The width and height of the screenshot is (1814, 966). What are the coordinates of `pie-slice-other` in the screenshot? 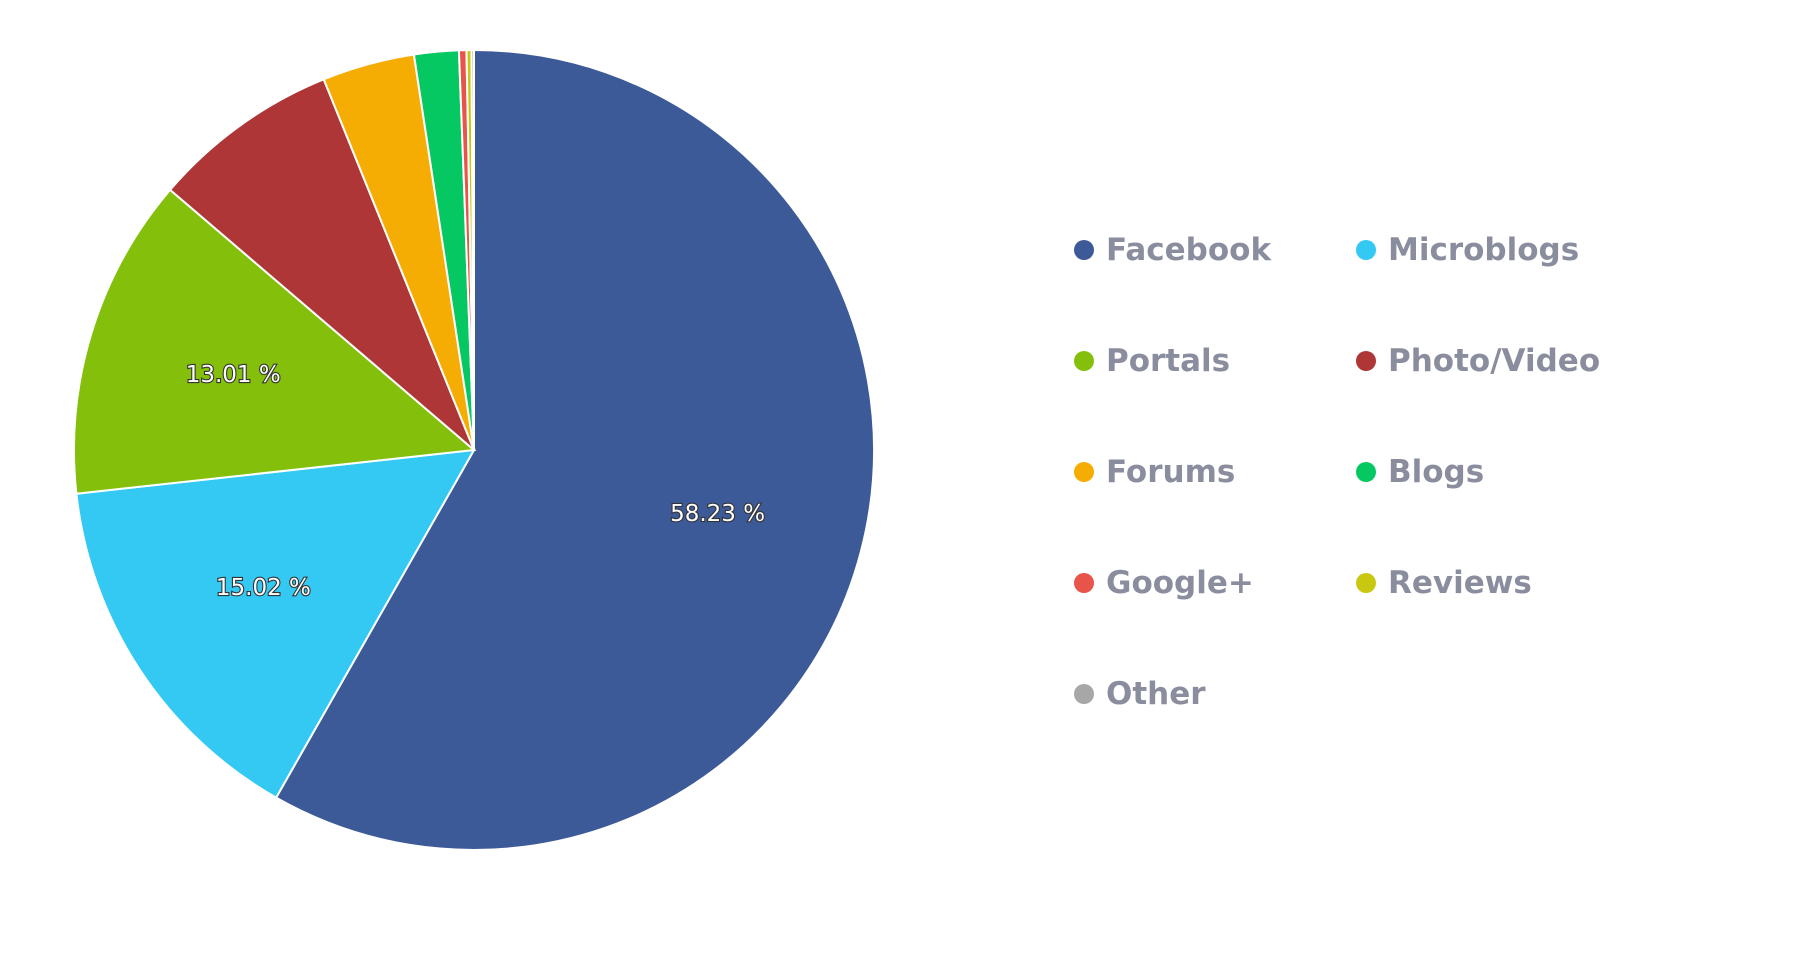 It's located at (472, 249).